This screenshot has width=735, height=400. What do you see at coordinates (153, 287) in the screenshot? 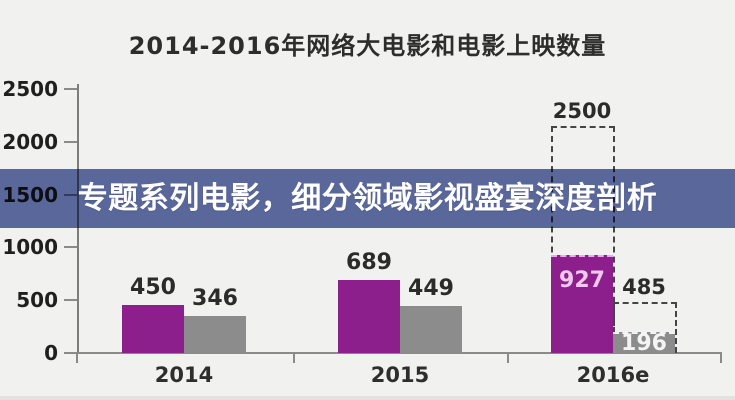
I see `bar-value-label: 450` at bounding box center [153, 287].